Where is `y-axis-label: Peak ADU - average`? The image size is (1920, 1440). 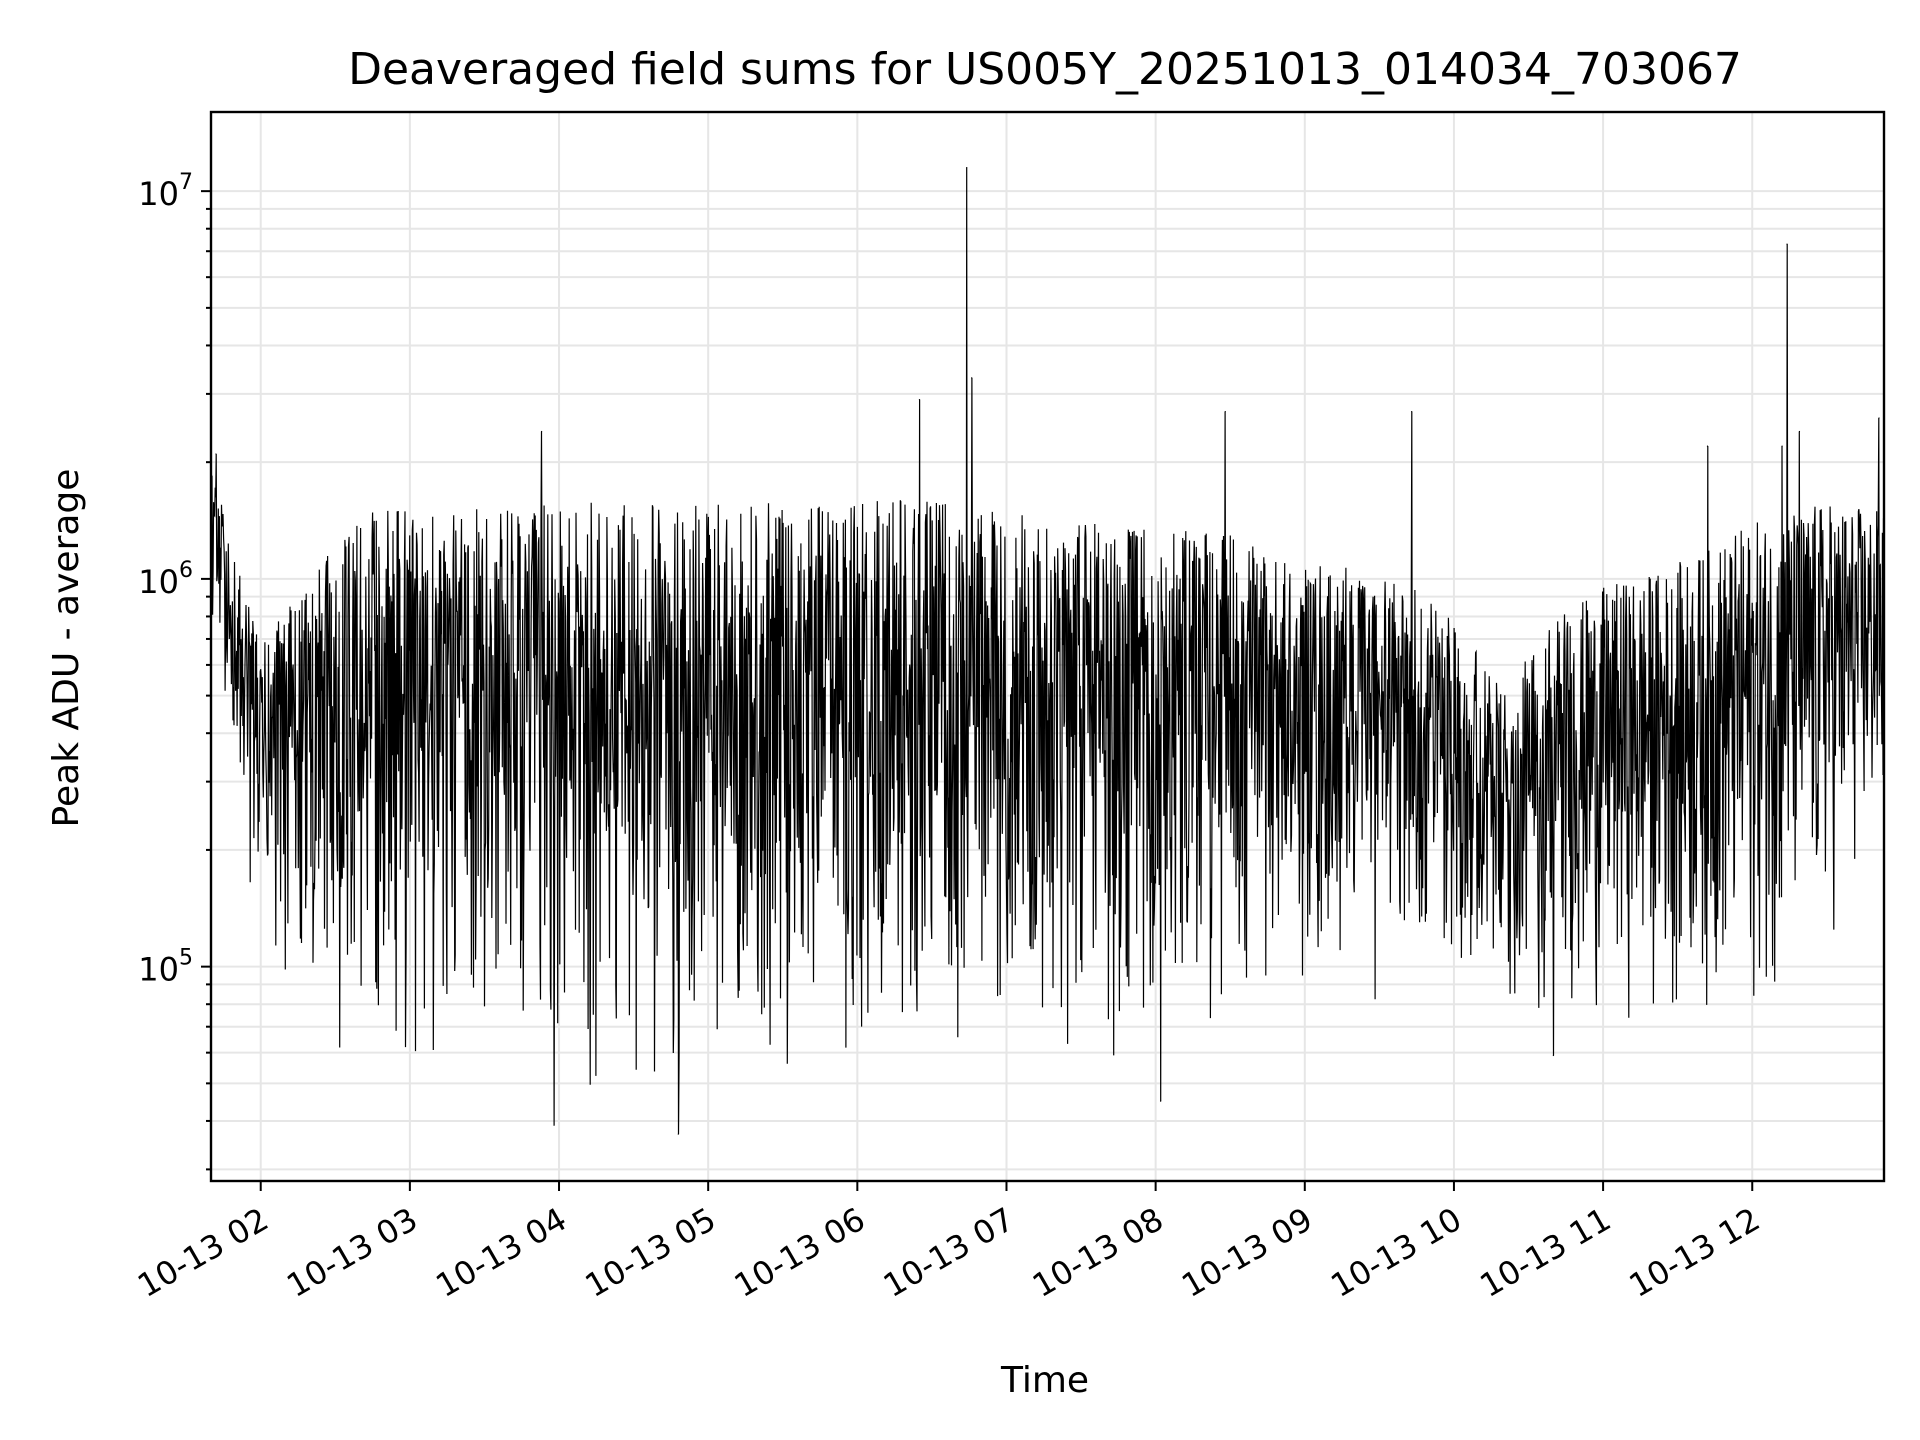
y-axis-label: Peak ADU - average is located at coordinates (66, 648).